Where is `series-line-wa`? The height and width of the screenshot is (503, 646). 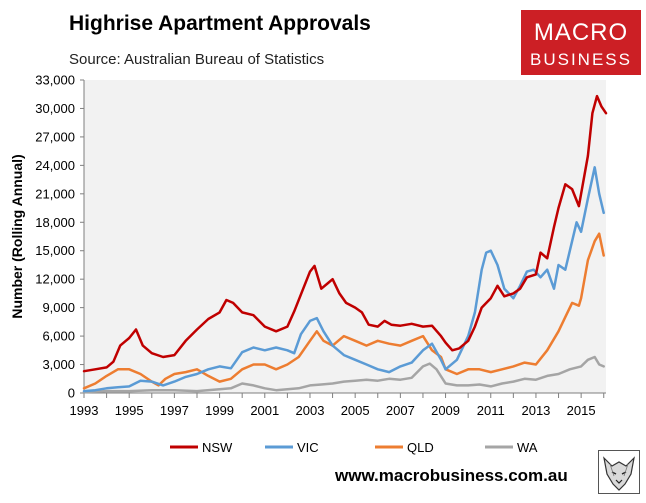 series-line-wa is located at coordinates (343, 374).